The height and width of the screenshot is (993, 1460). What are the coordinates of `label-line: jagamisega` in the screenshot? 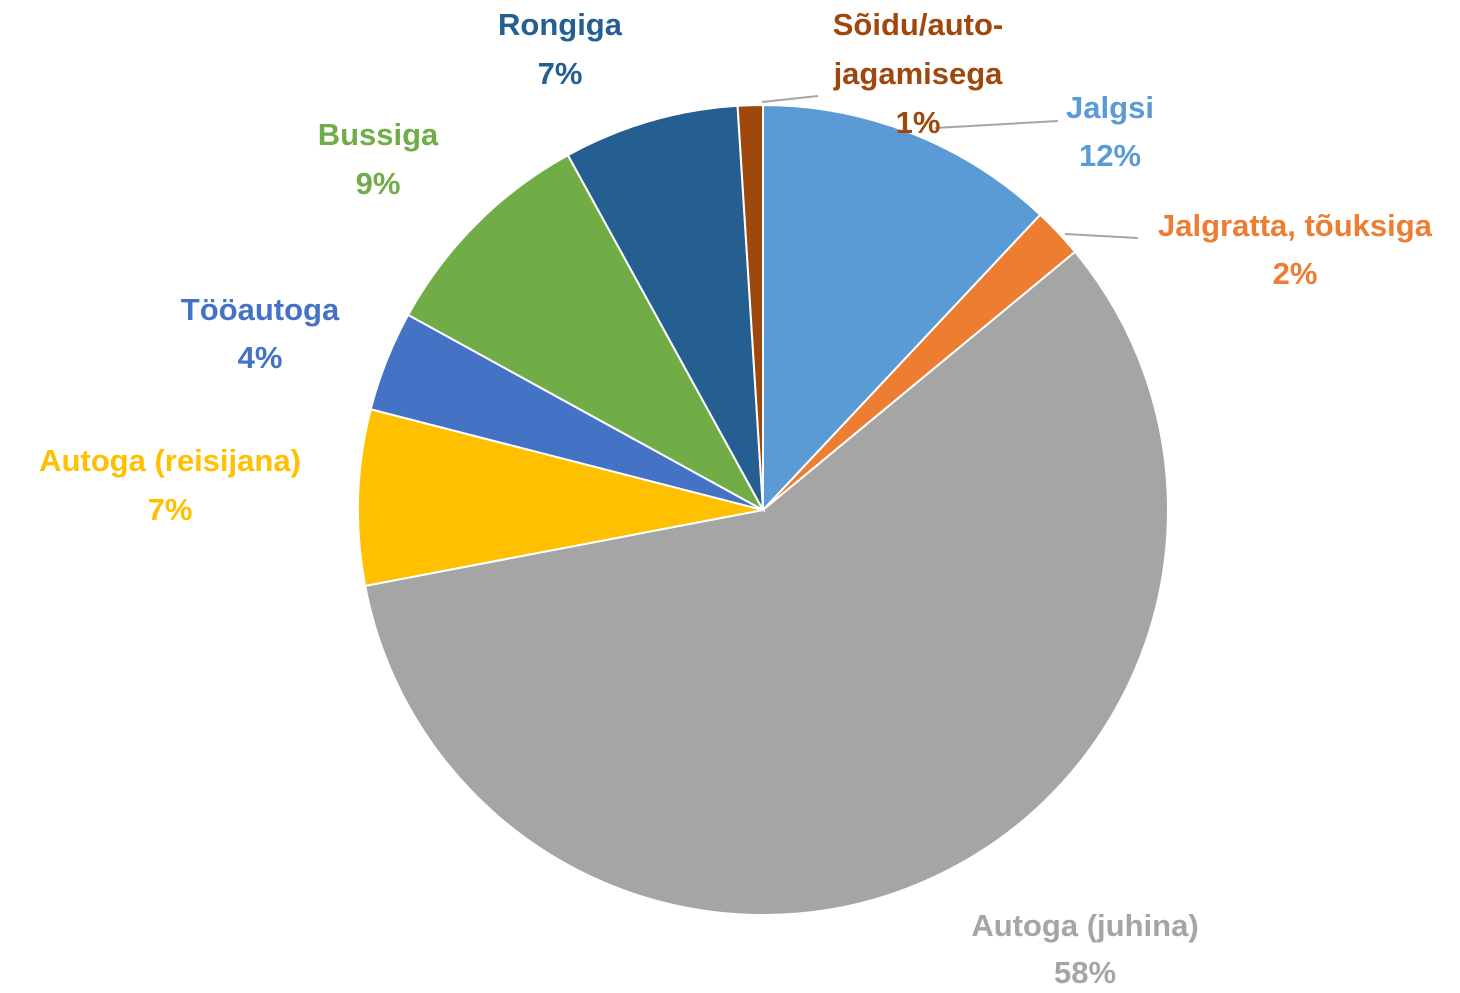 It's located at (918, 73).